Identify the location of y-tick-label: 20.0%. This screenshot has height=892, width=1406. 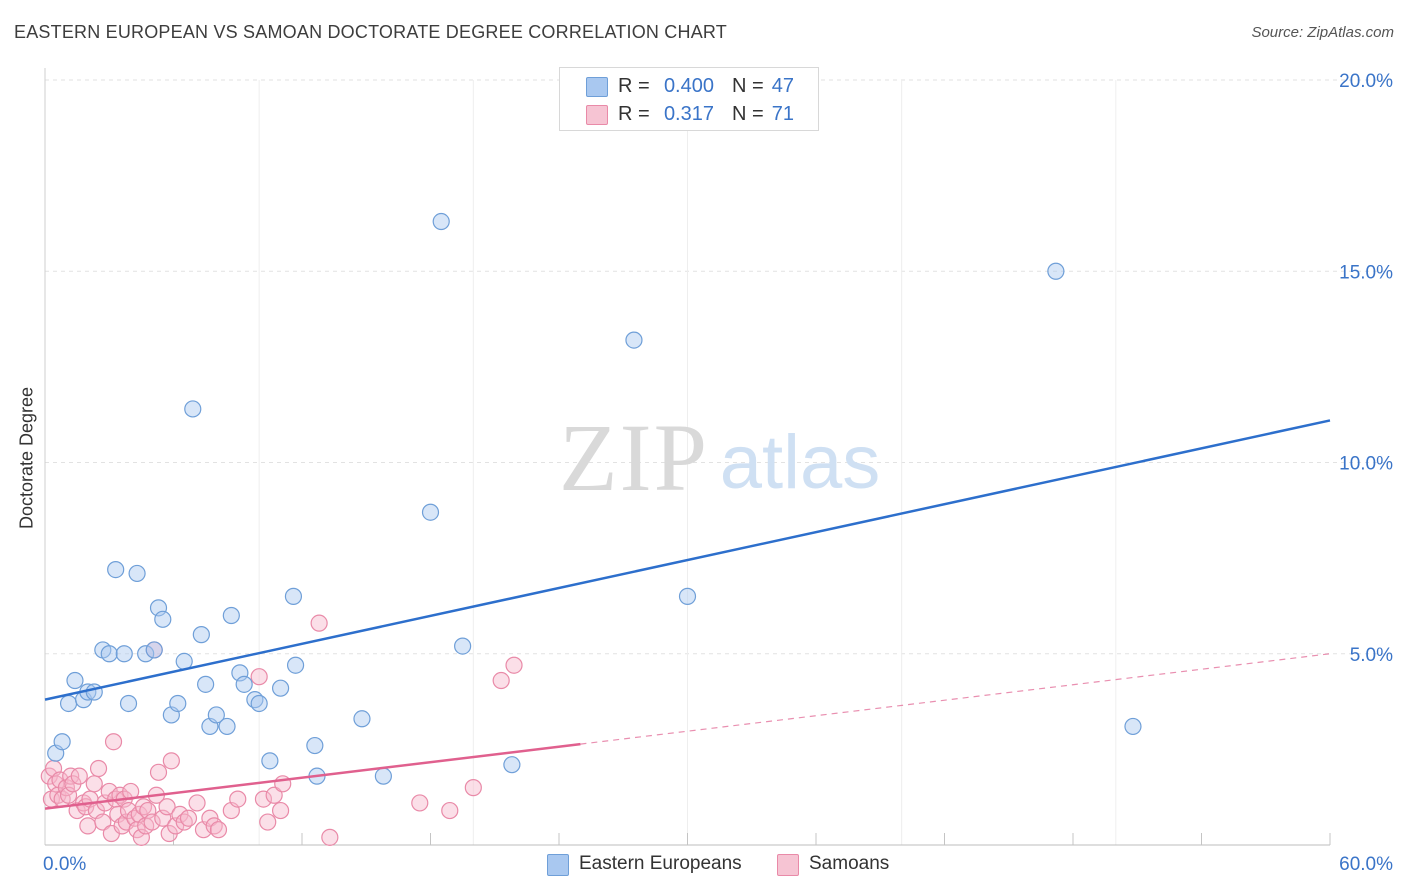
(1366, 81).